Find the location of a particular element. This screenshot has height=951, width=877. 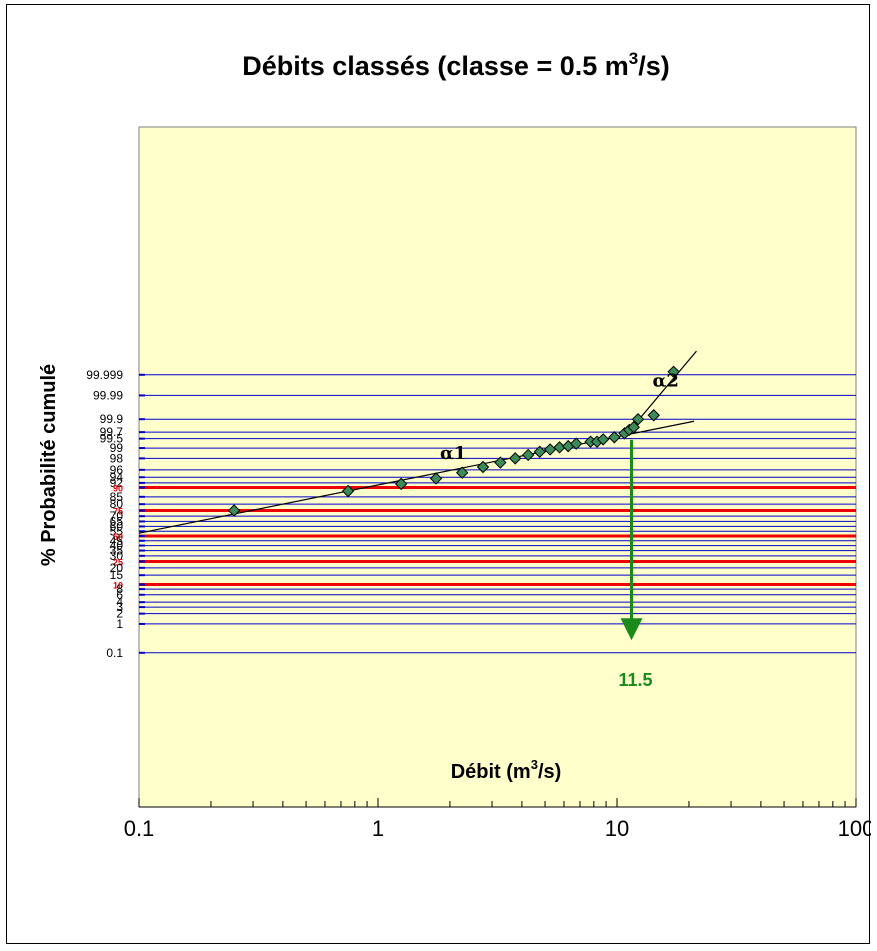

y-tick-label: 99.7 is located at coordinates (112, 432).